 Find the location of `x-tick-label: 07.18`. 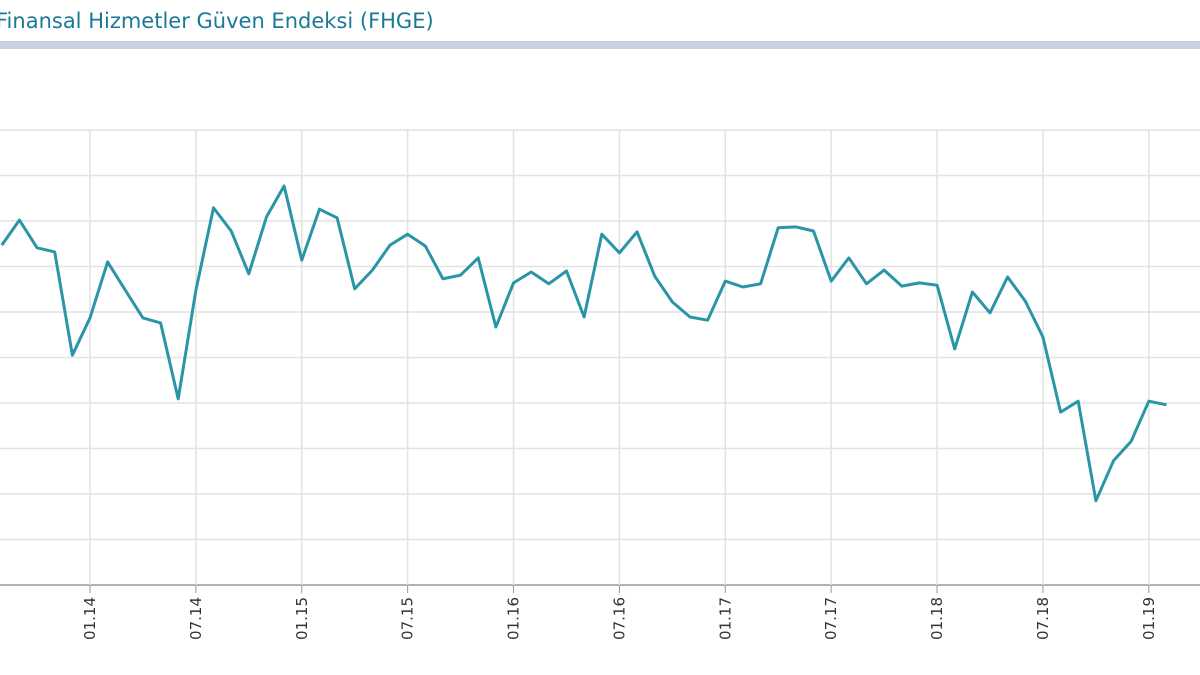

x-tick-label: 07.18 is located at coordinates (1043, 618).